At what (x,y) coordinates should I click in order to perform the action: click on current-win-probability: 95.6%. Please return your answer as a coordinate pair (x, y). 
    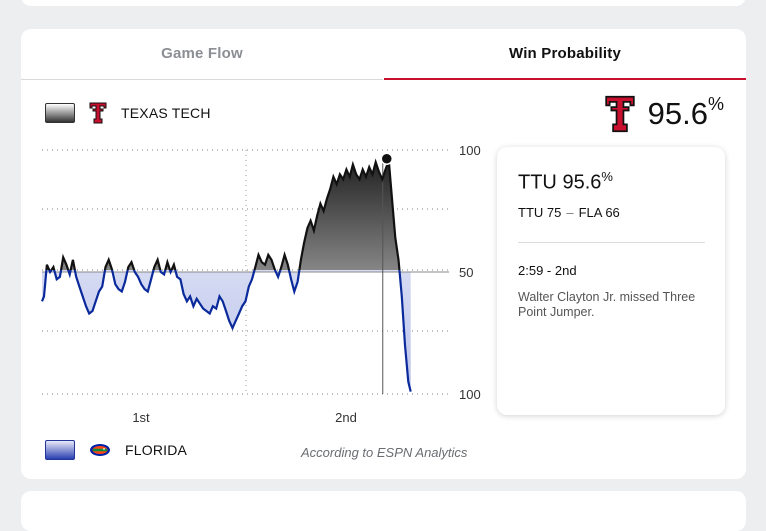
    Looking at the image, I should click on (664, 113).